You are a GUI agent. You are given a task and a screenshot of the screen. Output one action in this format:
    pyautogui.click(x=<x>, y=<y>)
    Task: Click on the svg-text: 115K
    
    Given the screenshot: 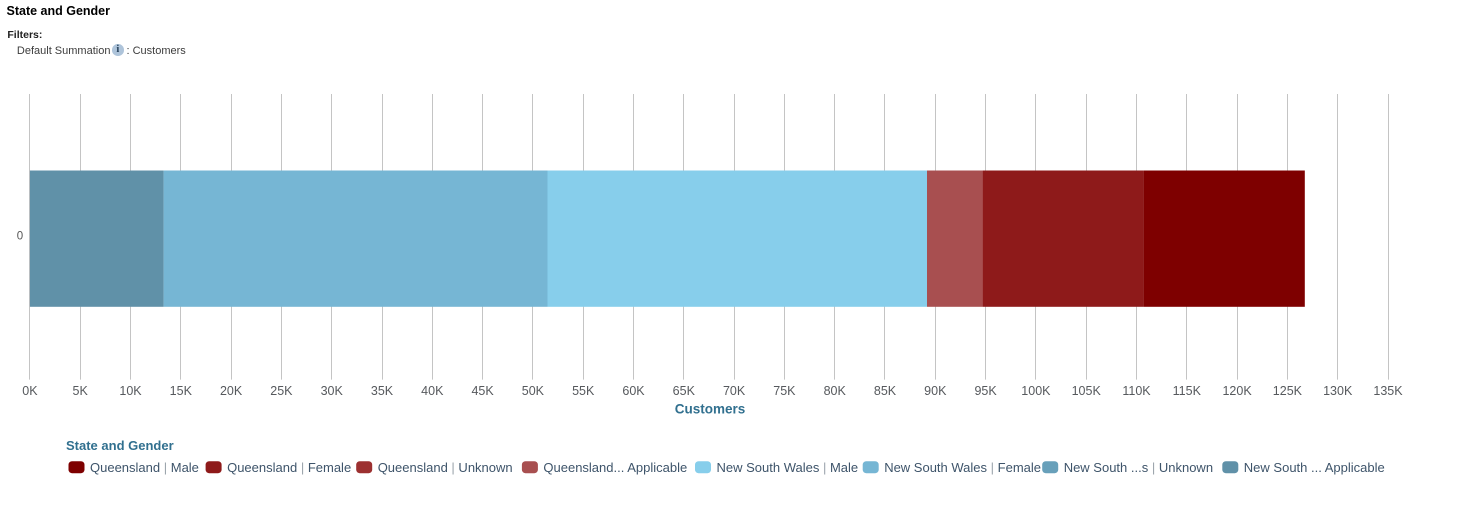 What is the action you would take?
    pyautogui.click(x=1187, y=391)
    